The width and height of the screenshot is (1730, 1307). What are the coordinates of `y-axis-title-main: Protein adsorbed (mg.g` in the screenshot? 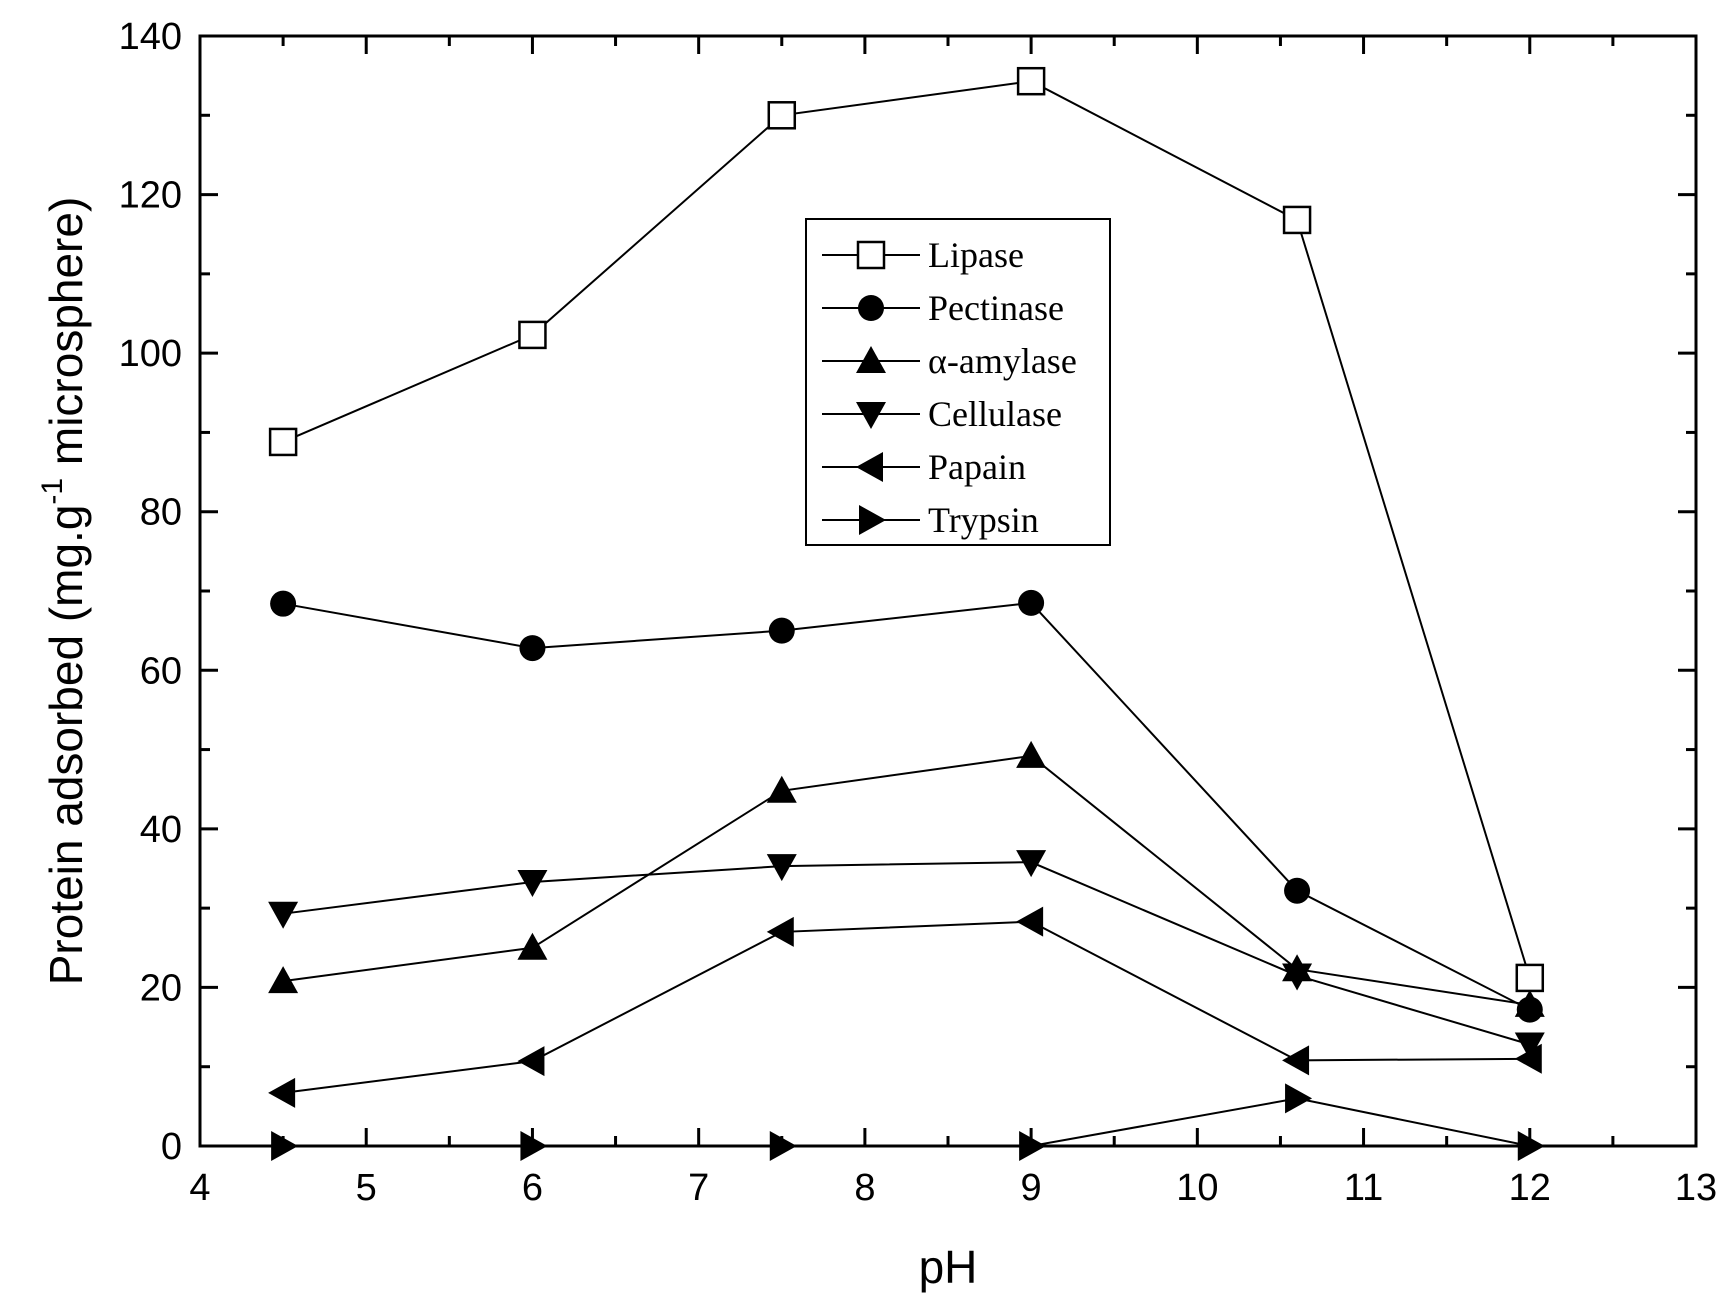 It's located at (66, 745).